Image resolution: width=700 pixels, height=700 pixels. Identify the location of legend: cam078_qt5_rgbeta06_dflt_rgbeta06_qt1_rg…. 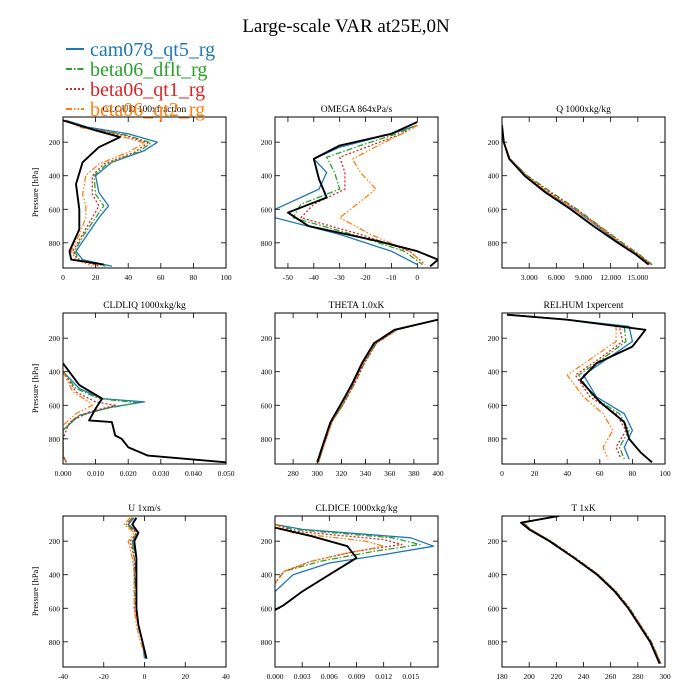
(140, 80).